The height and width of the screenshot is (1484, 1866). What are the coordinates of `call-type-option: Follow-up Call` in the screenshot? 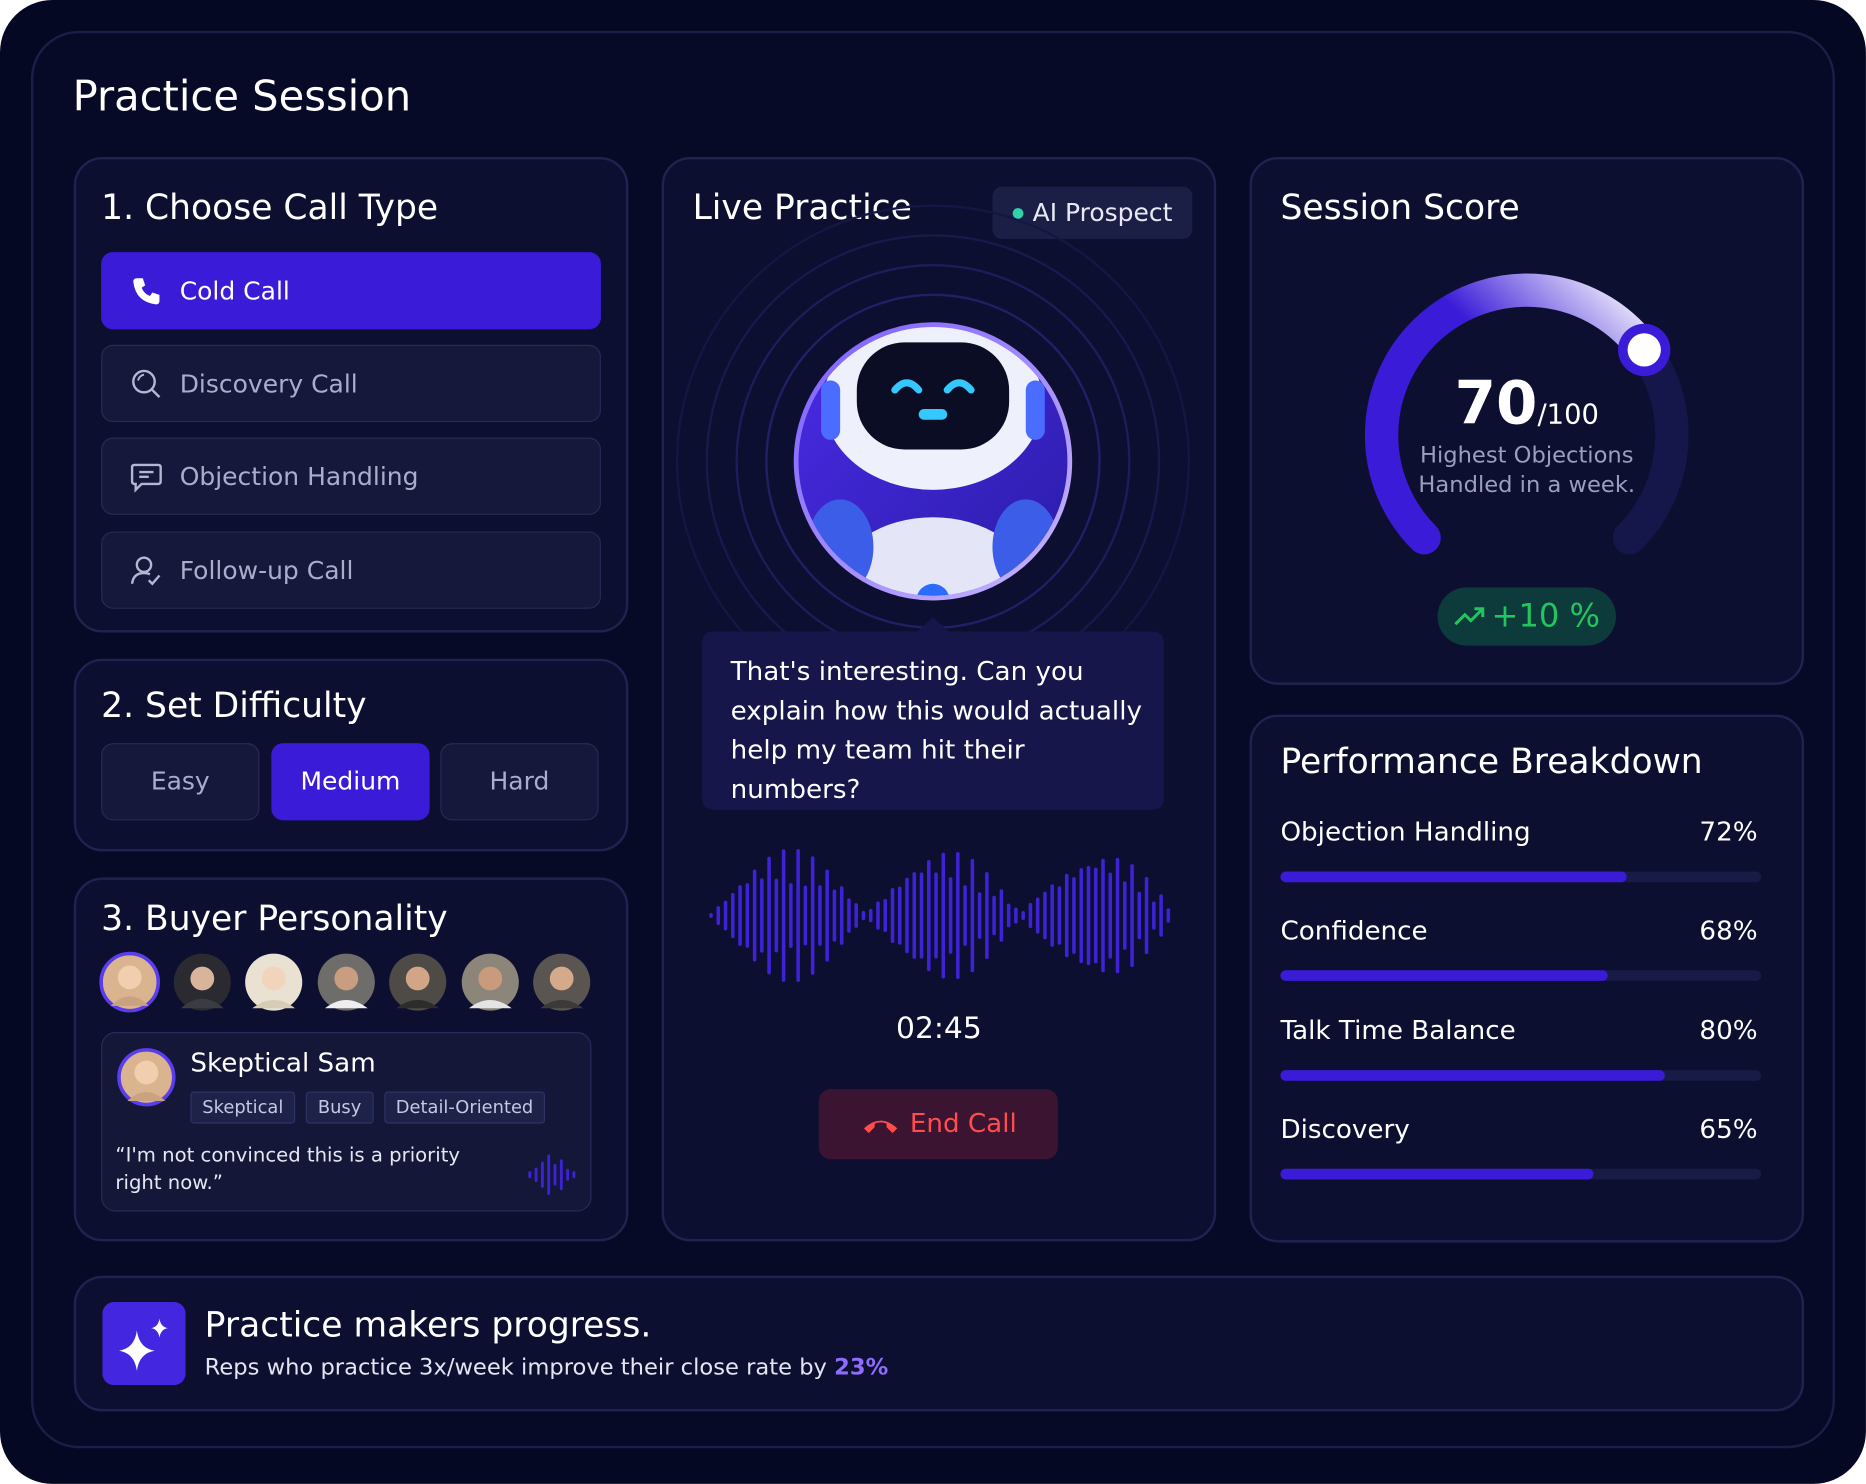 It's located at (351, 570).